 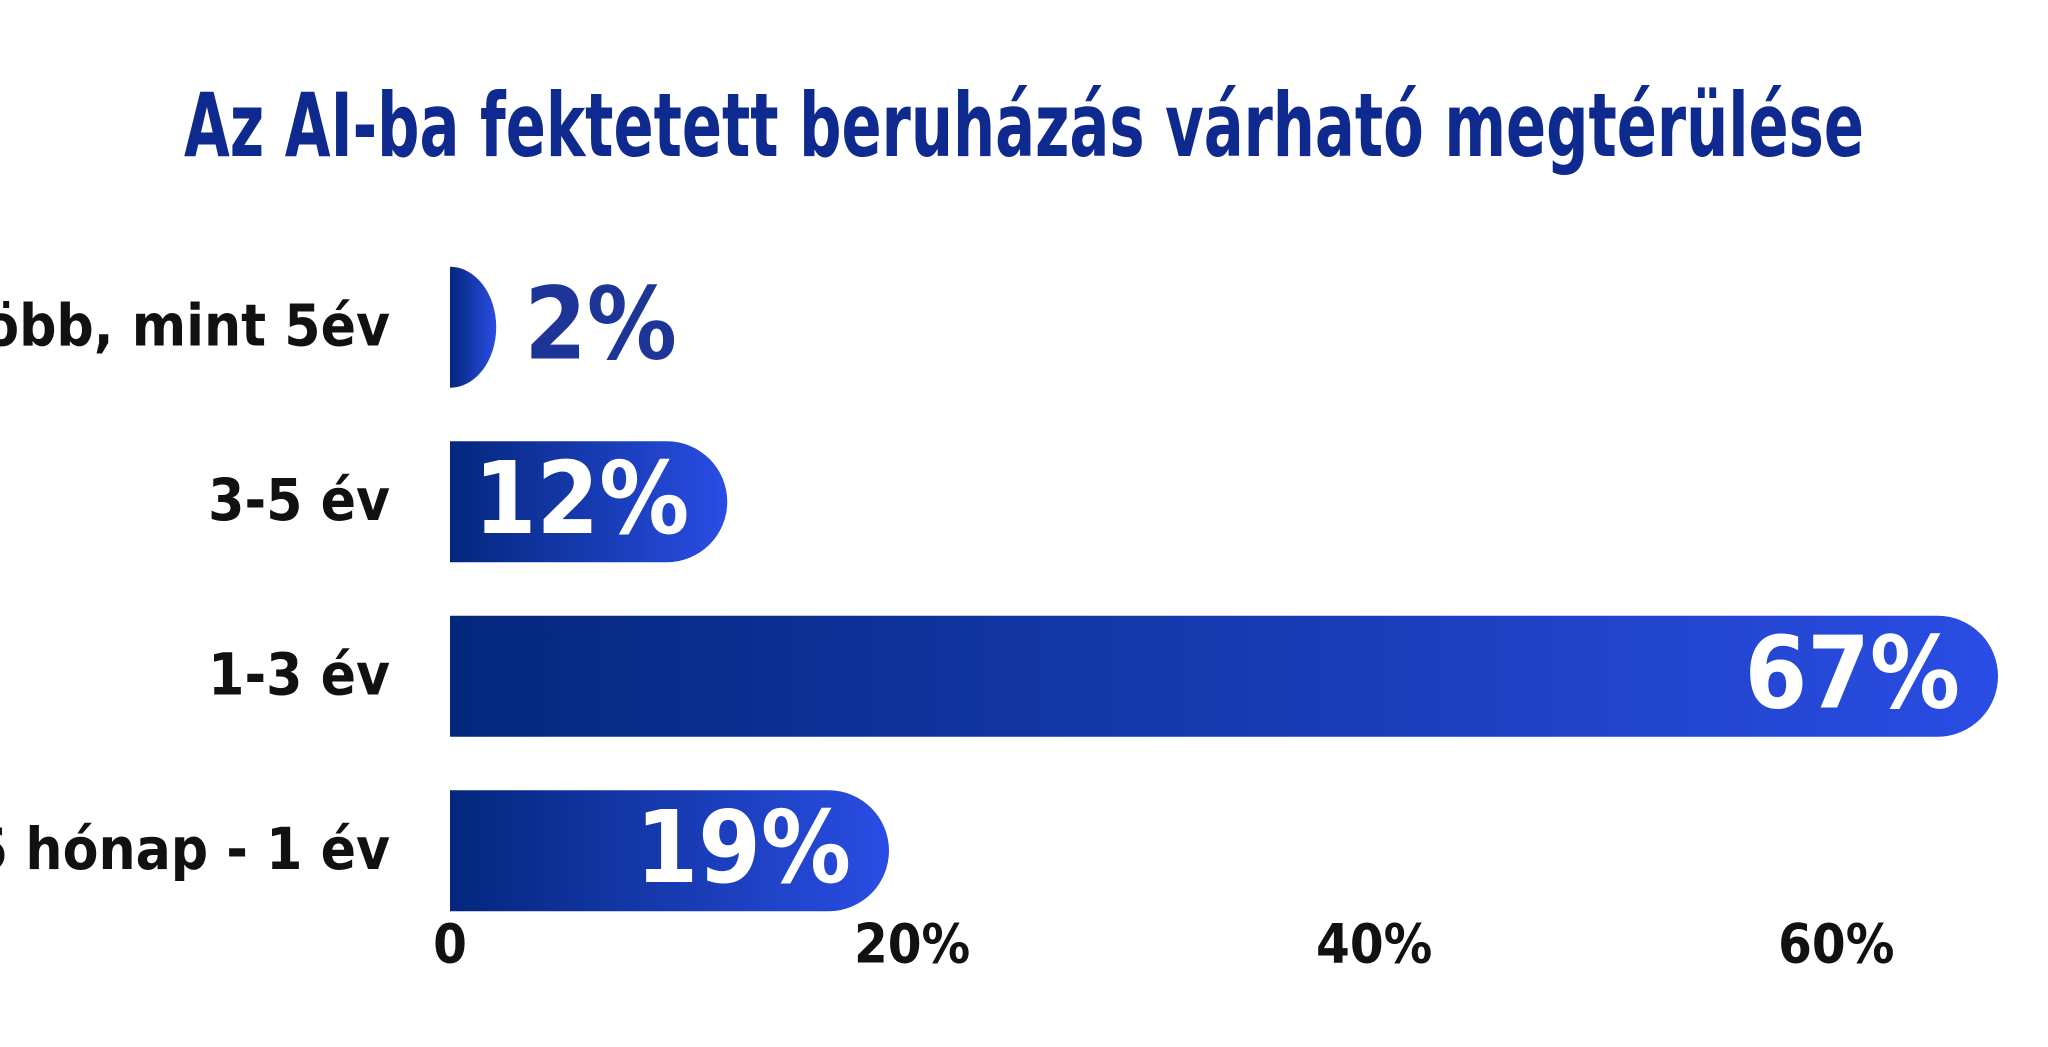 I want to click on value-label: 12%, so click(x=581, y=498).